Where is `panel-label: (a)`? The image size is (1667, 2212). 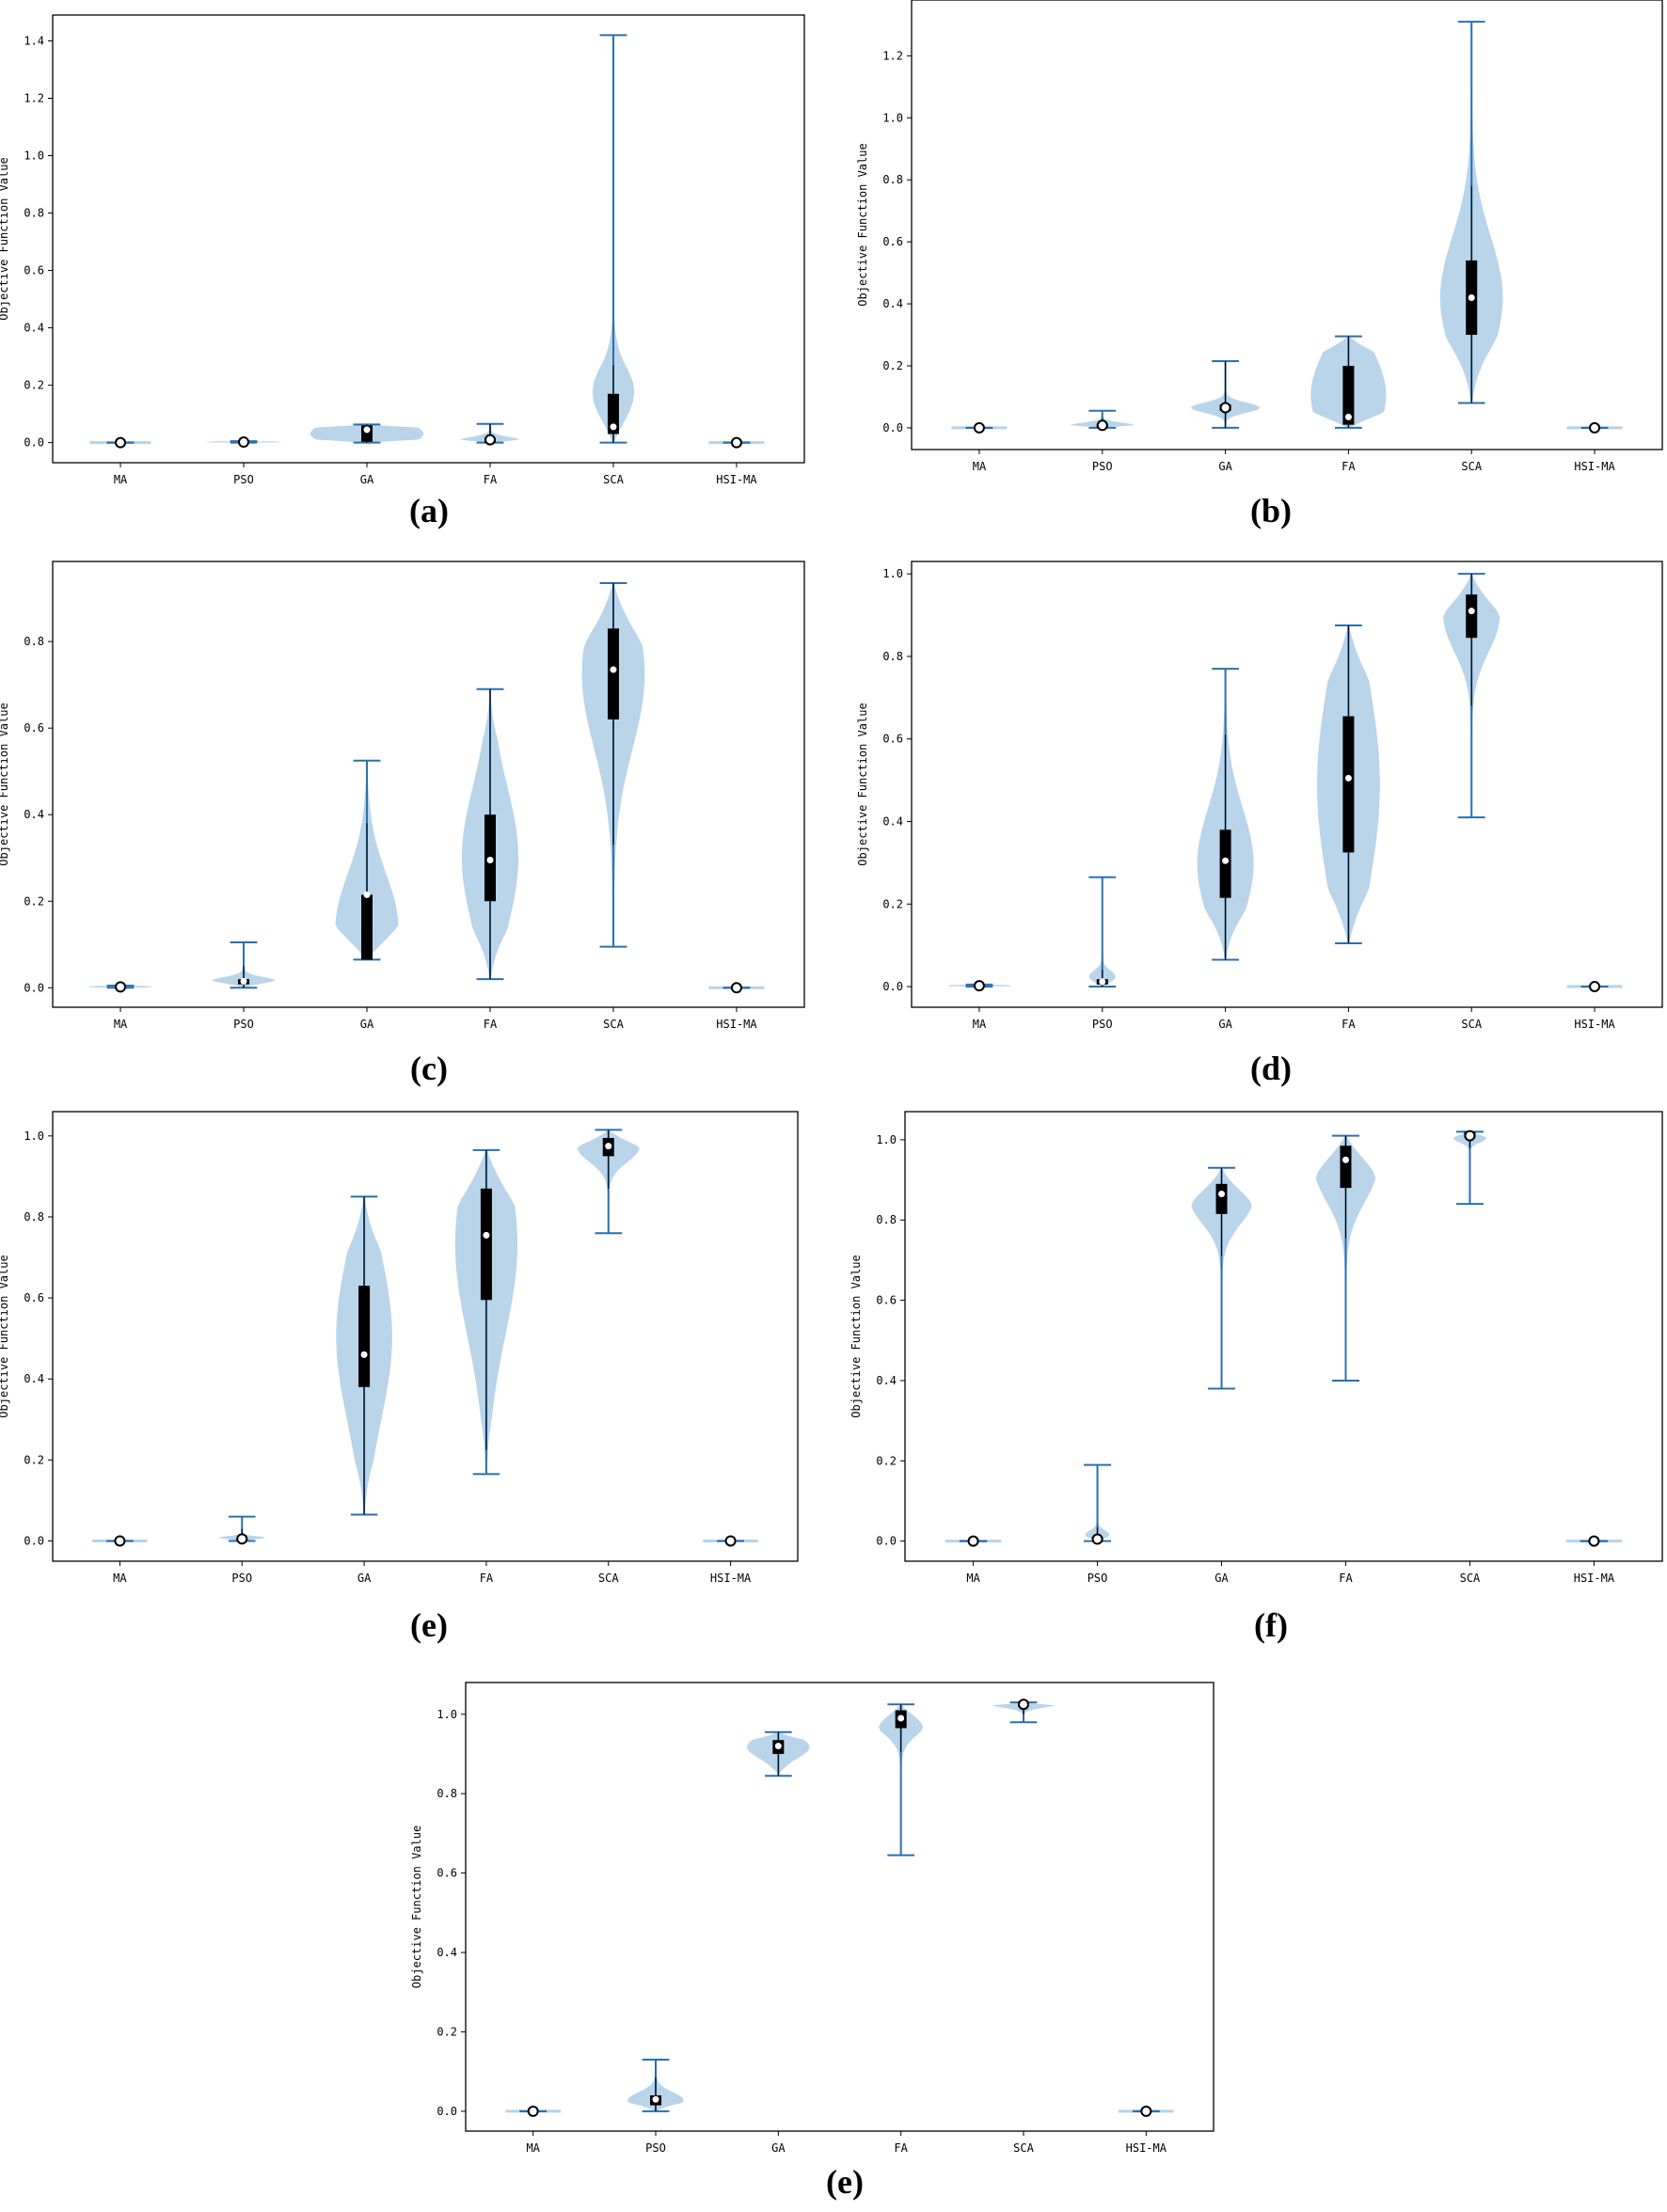
panel-label: (a) is located at coordinates (429, 510).